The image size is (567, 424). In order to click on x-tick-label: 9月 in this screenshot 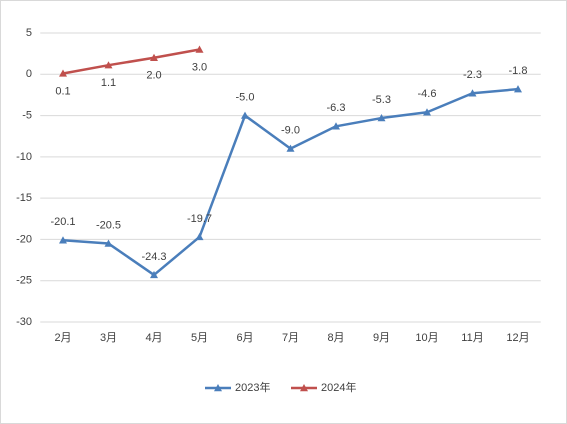, I will do `click(381, 338)`.